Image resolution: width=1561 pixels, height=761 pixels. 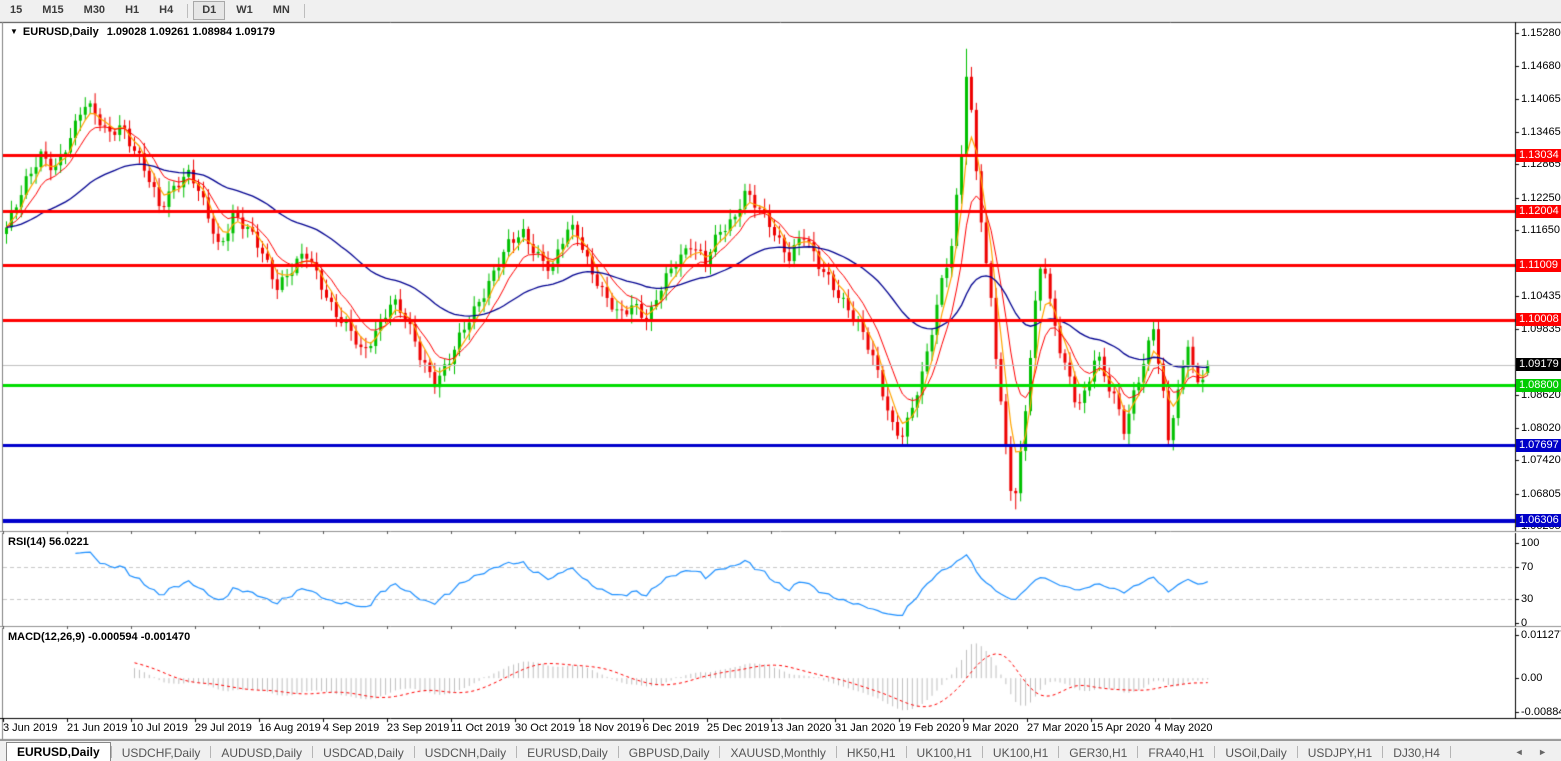 I want to click on symbol-tab-usdjpy-h1: USDJPY,H1, so click(x=1340, y=753).